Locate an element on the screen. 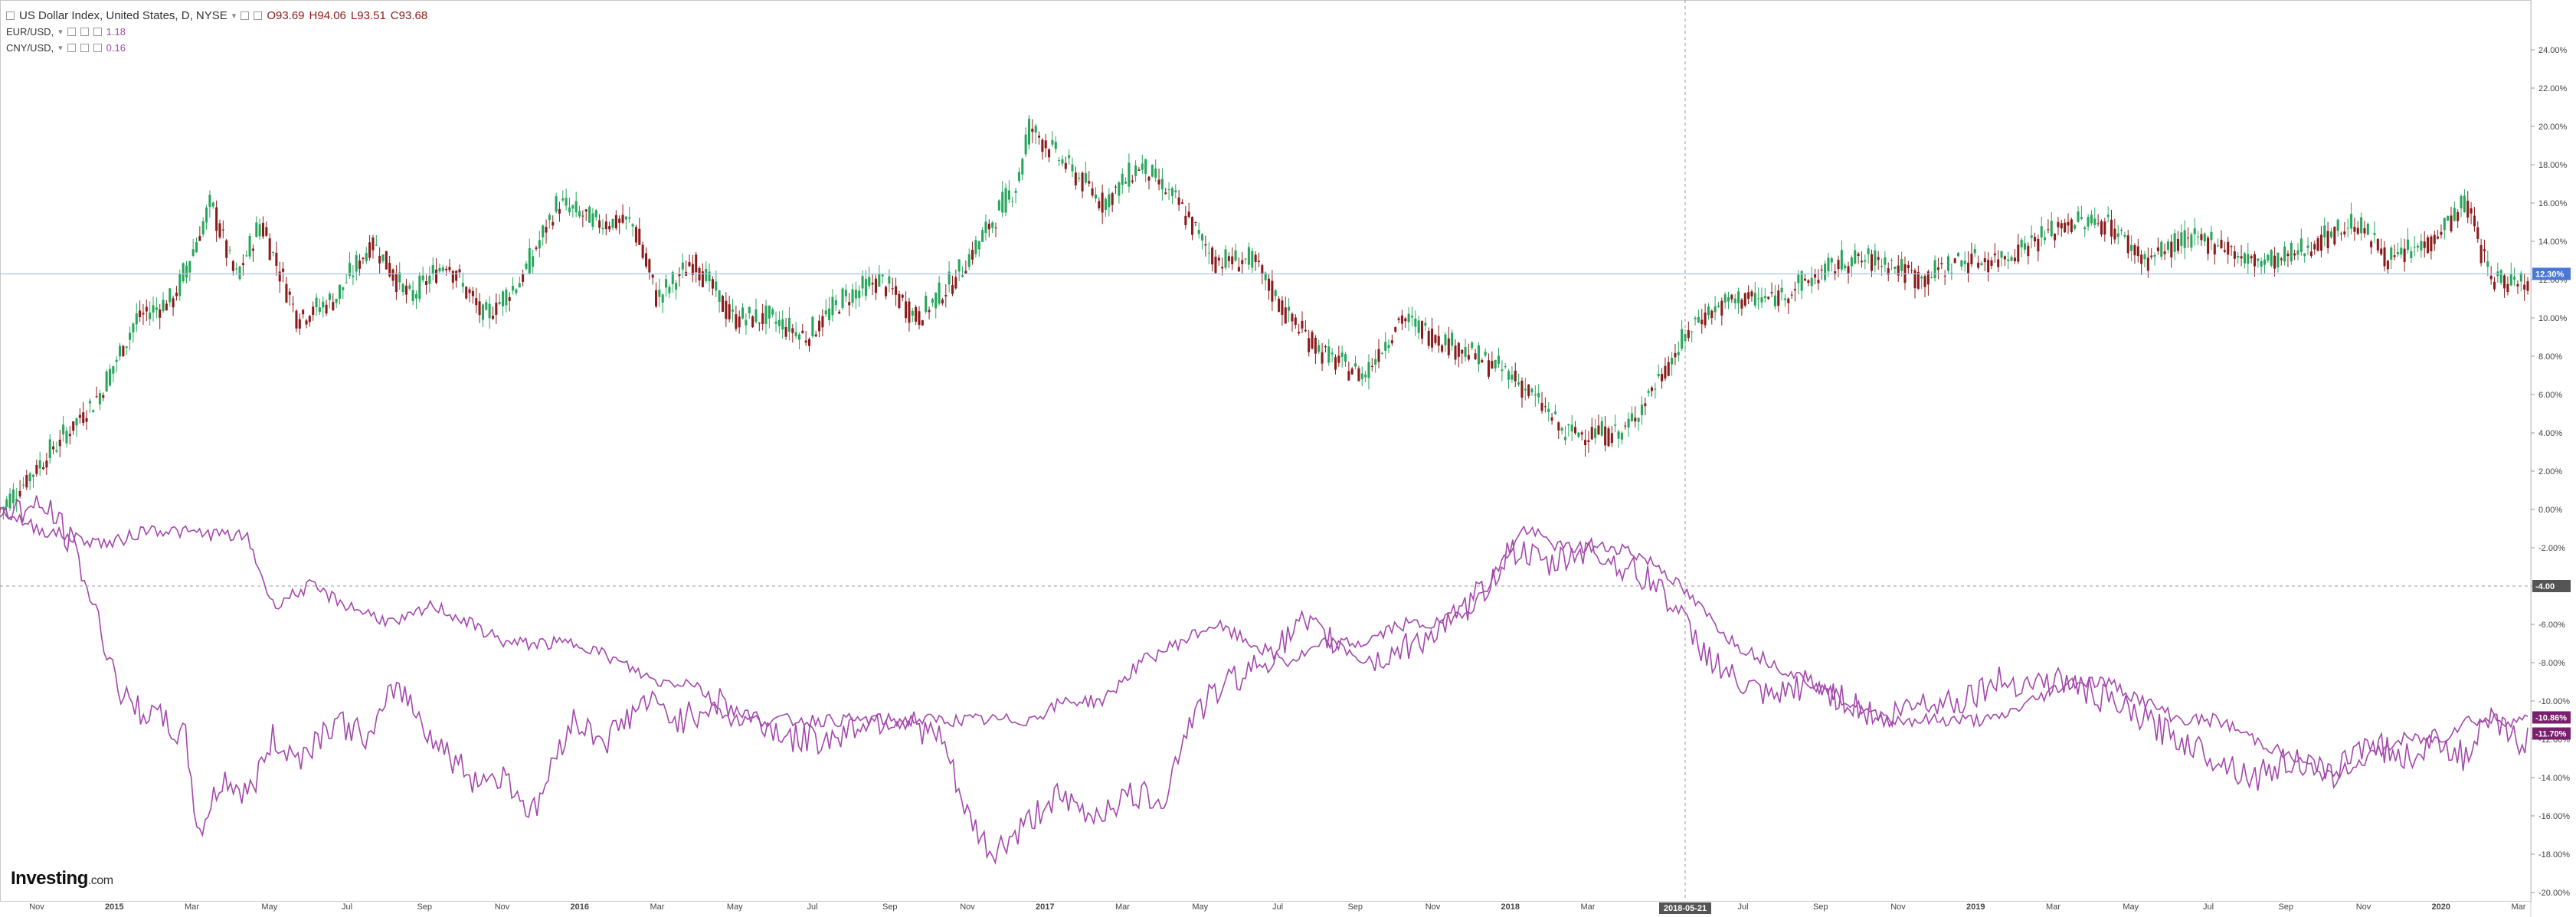  x-tick-label: Mar is located at coordinates (192, 907).